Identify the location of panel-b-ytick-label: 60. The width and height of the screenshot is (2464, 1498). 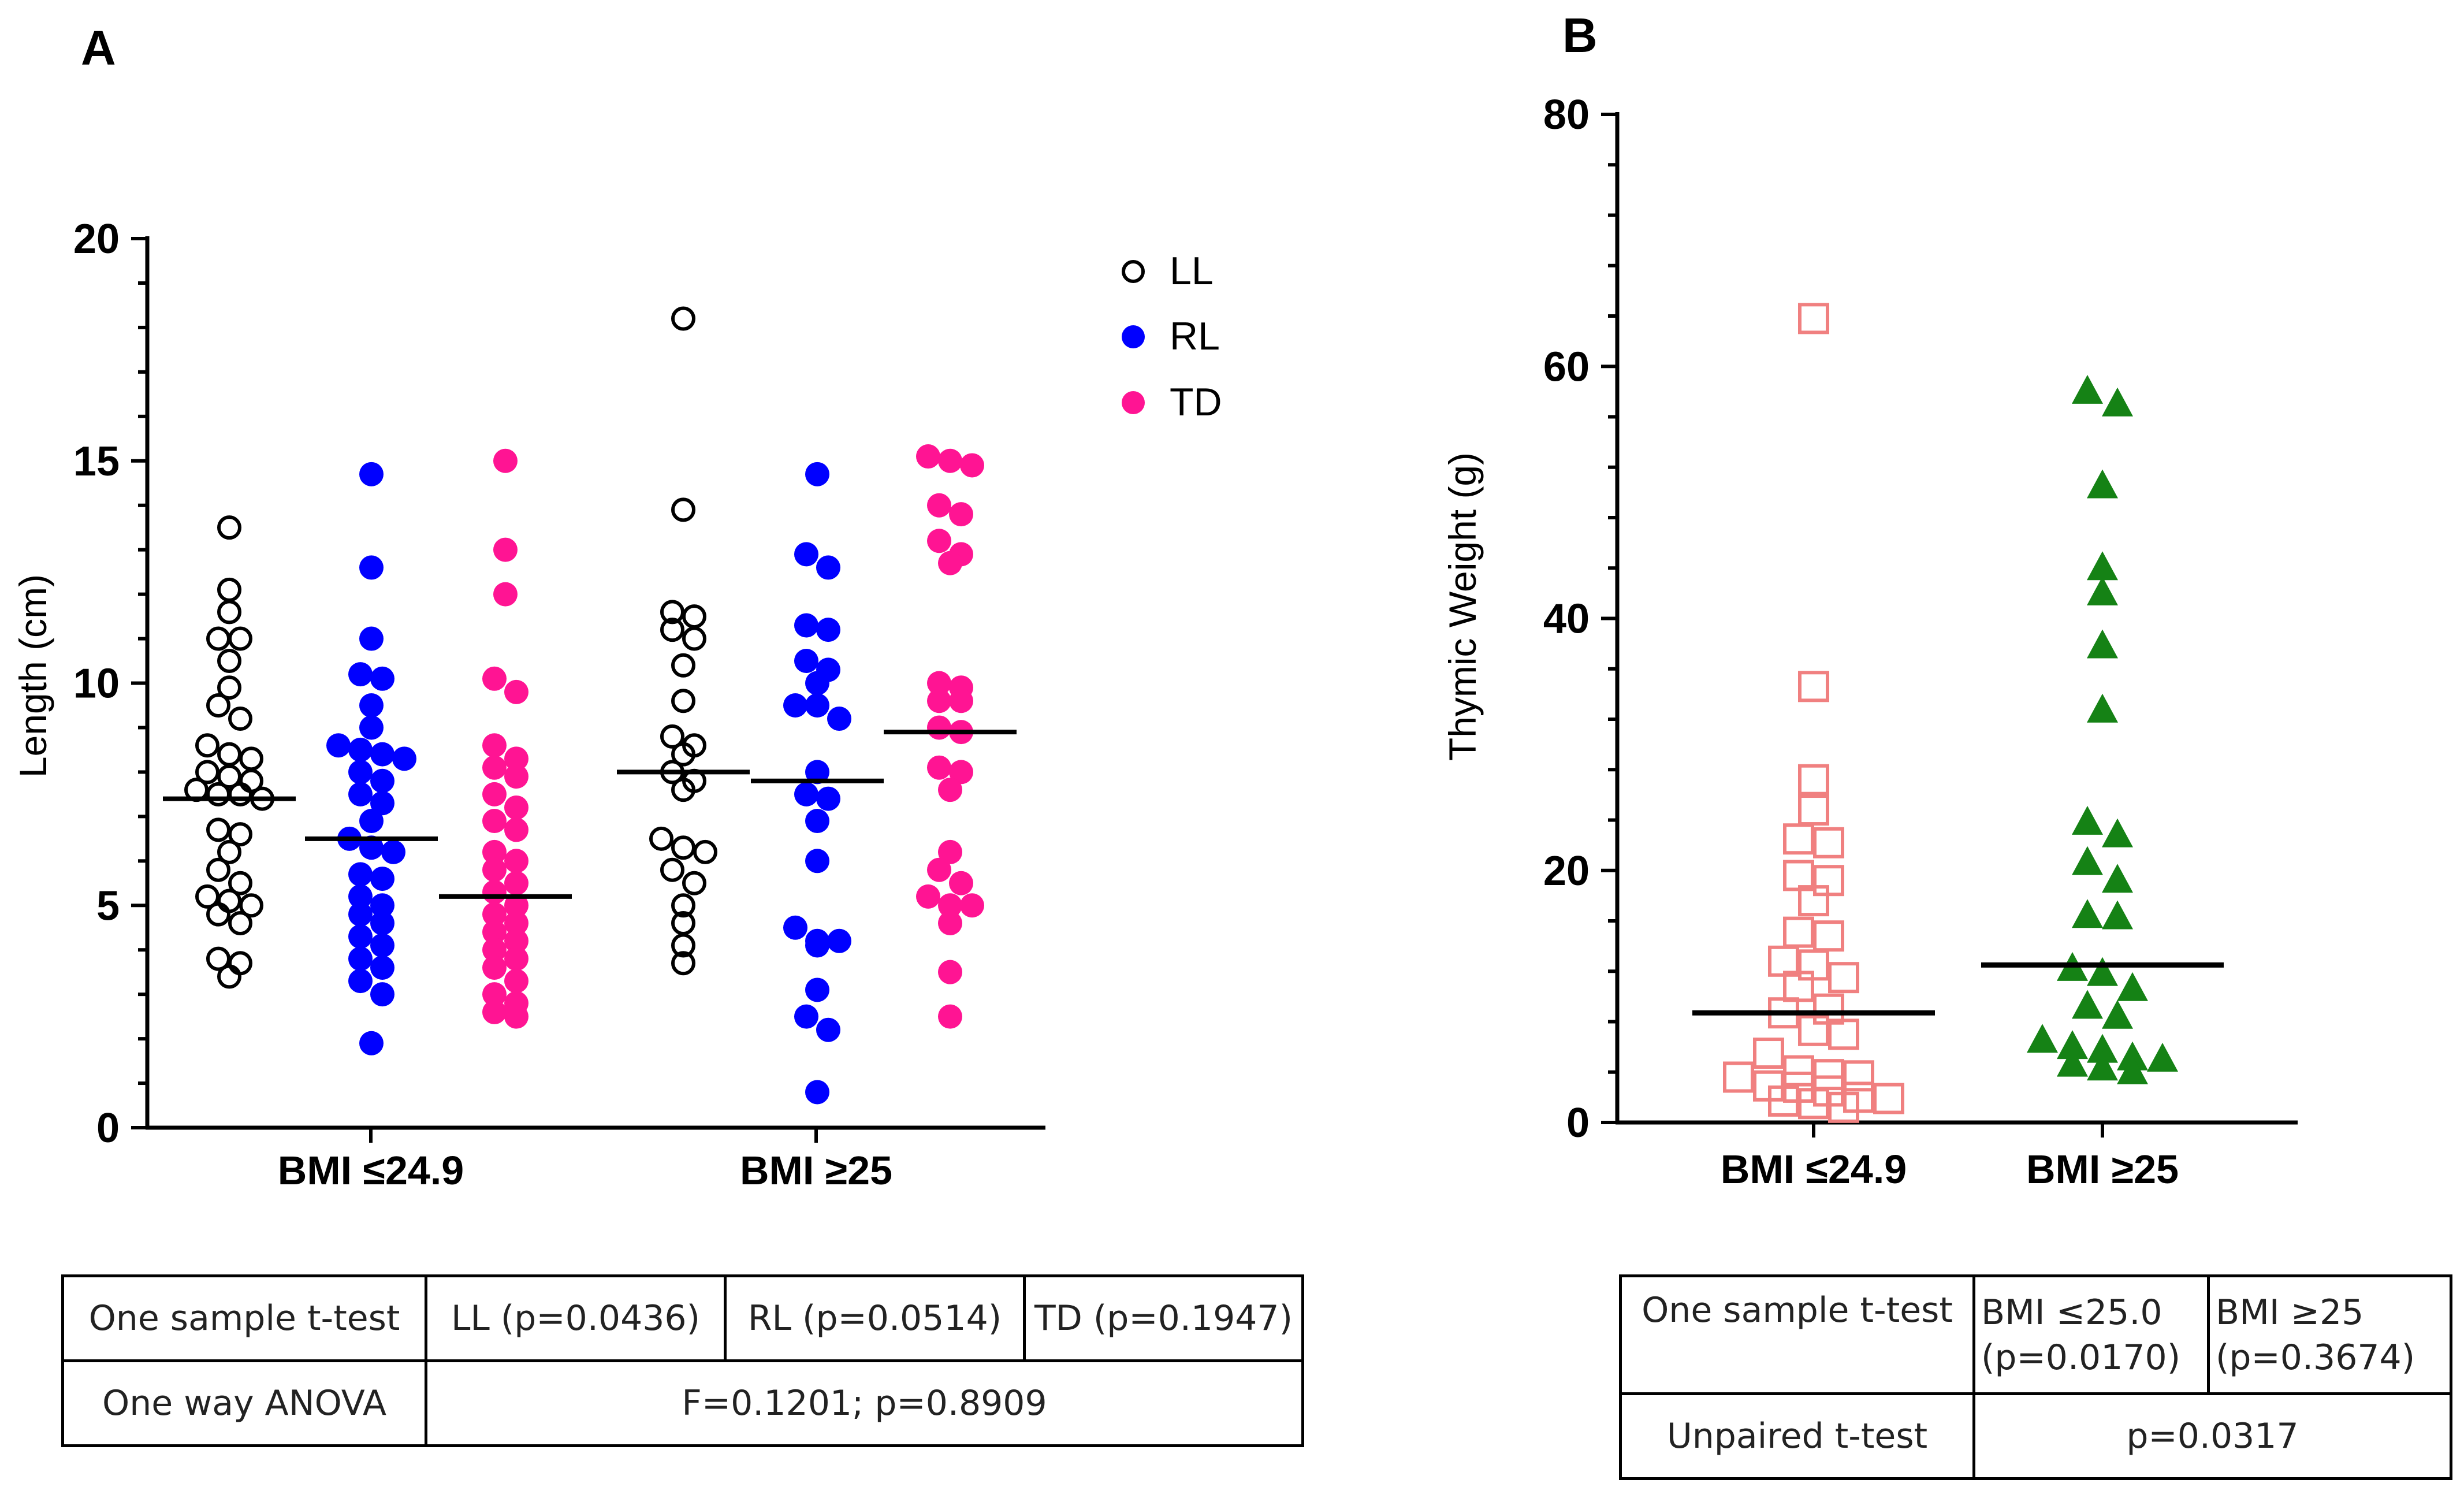
(1567, 367).